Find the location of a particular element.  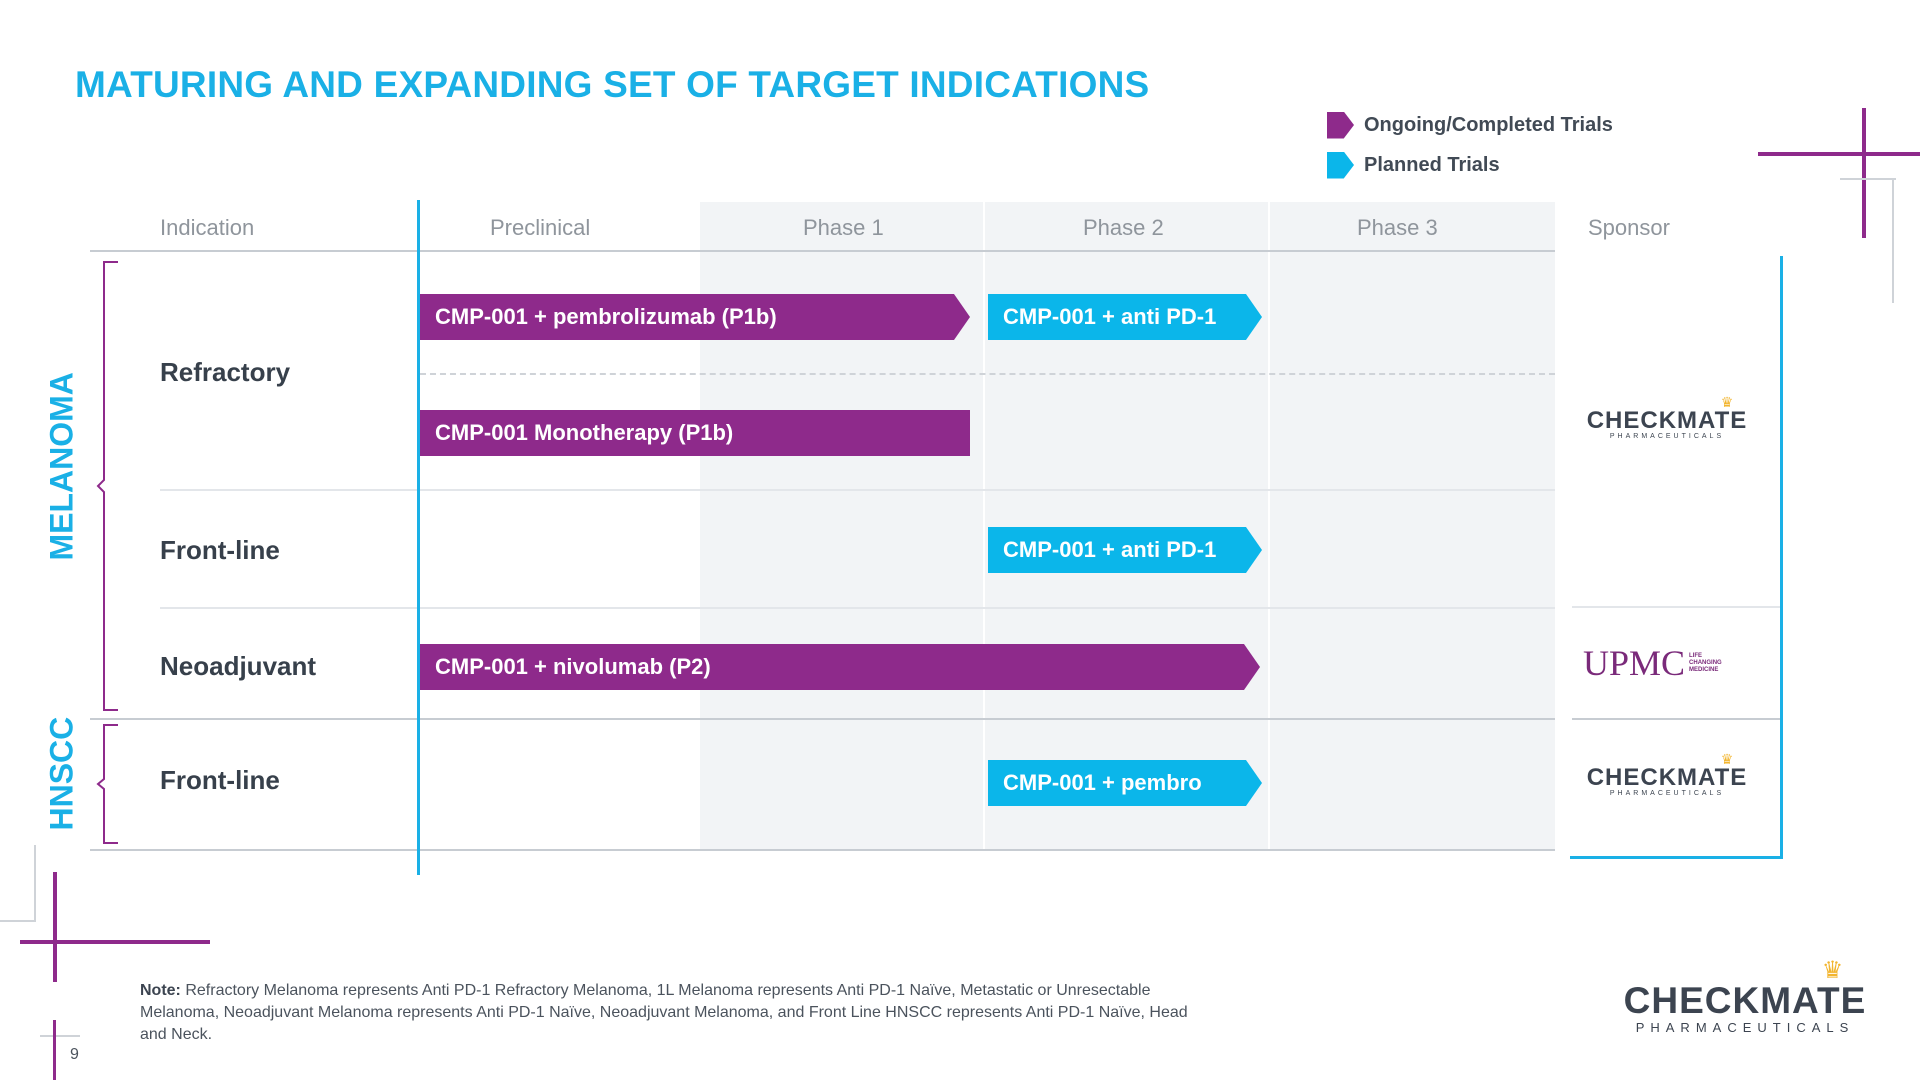

header-preclinical: Preclinical is located at coordinates (540, 227).